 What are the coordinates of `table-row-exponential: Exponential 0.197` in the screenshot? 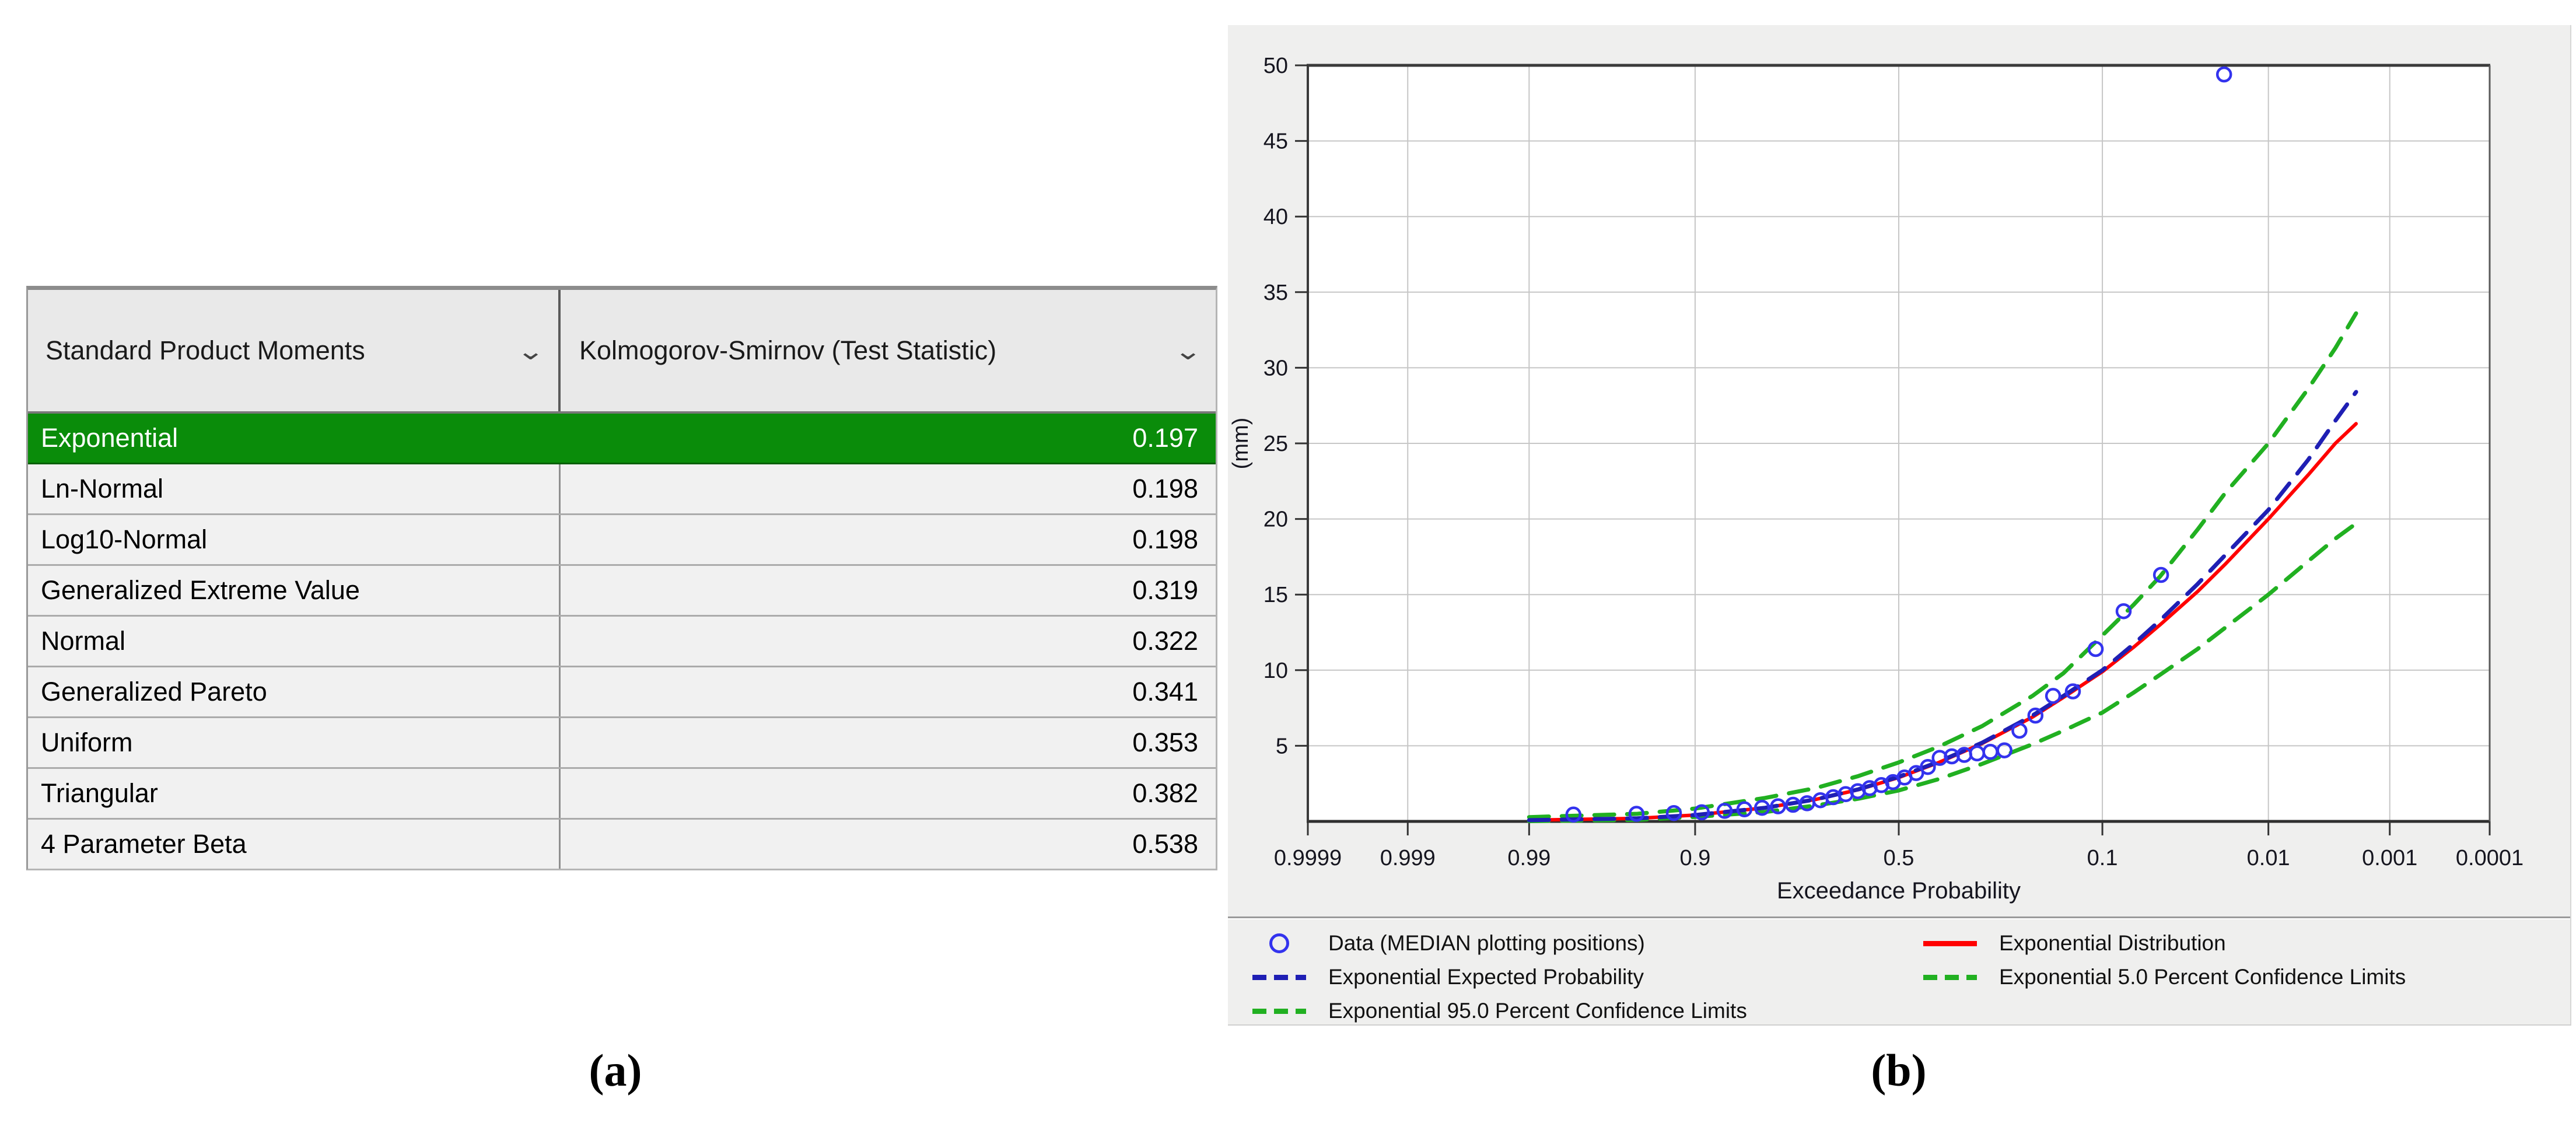 It's located at (622, 439).